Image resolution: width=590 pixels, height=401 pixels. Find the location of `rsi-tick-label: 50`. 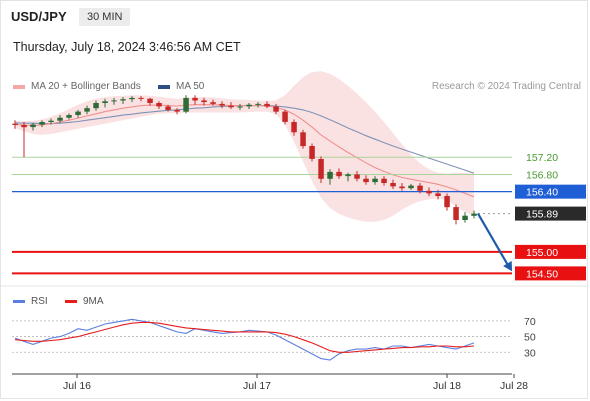

rsi-tick-label: 50 is located at coordinates (530, 338).